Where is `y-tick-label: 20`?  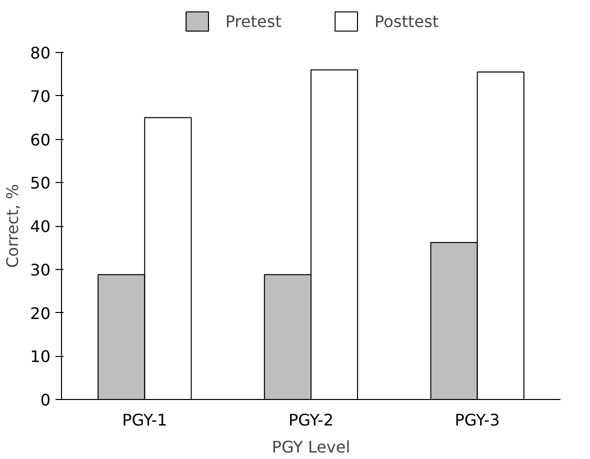 y-tick-label: 20 is located at coordinates (40, 313).